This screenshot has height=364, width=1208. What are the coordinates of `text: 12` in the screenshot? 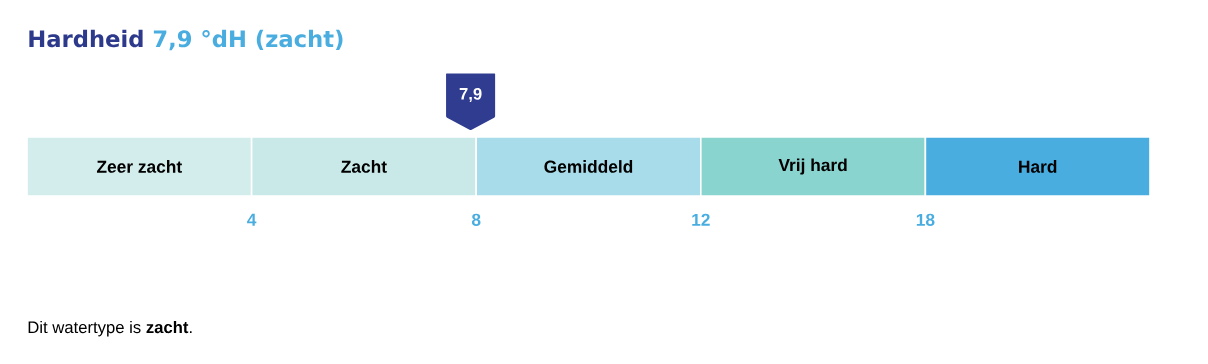 It's located at (701, 219).